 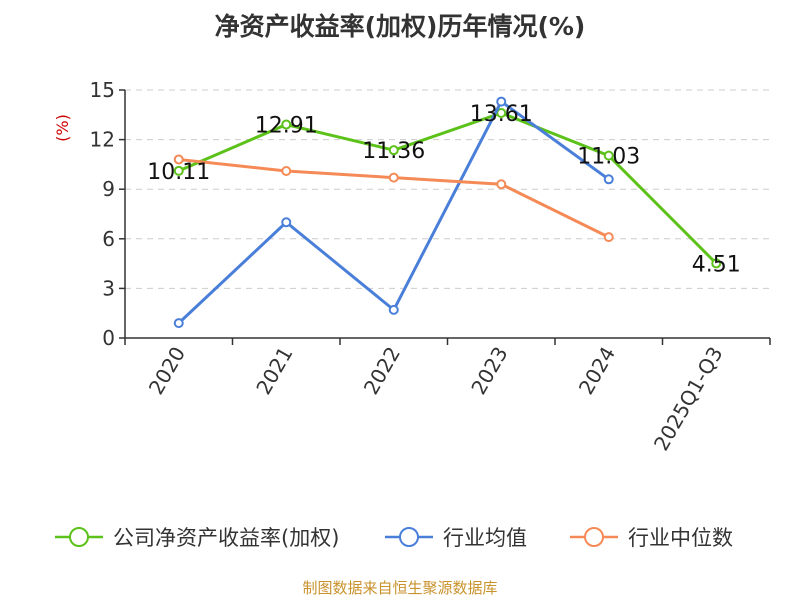 What do you see at coordinates (108, 189) in the screenshot?
I see `y-tick-label: 9` at bounding box center [108, 189].